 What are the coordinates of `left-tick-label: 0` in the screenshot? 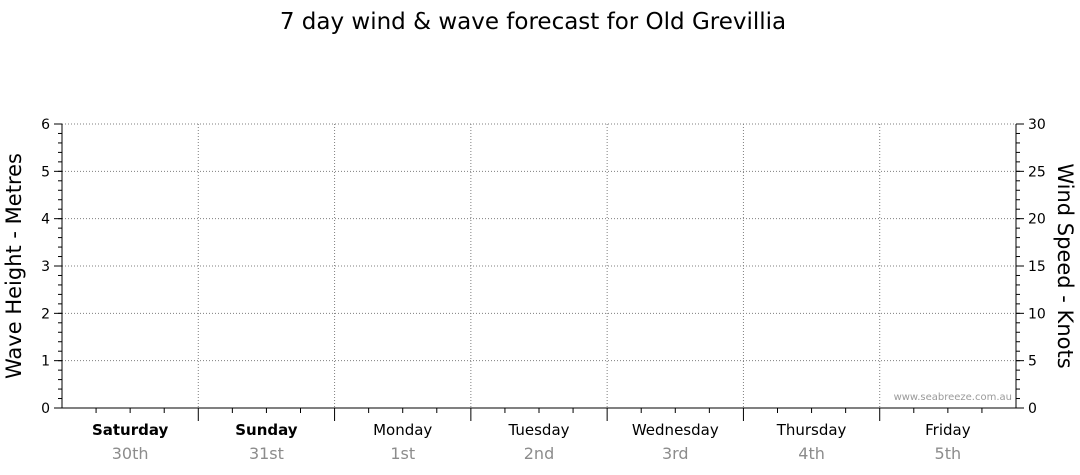 It's located at (45, 409).